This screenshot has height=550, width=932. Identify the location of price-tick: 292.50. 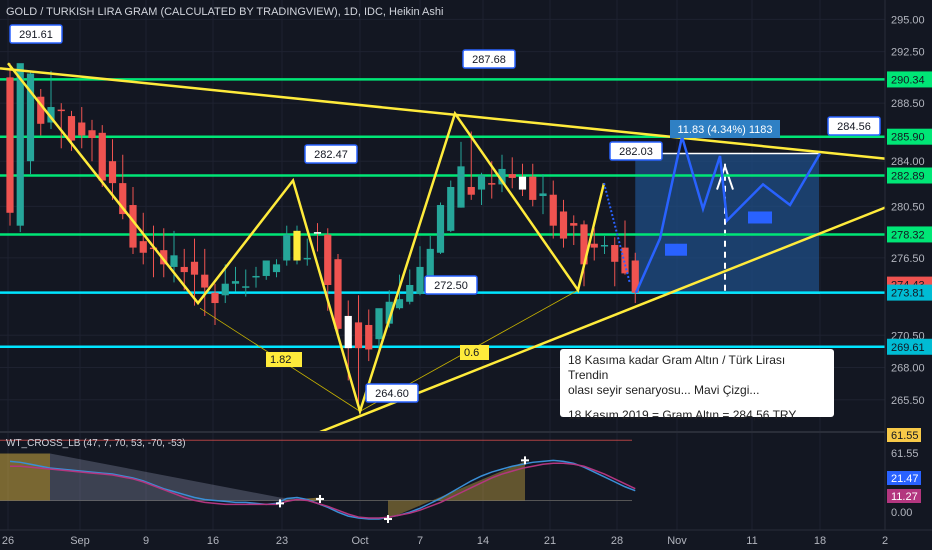
(908, 53).